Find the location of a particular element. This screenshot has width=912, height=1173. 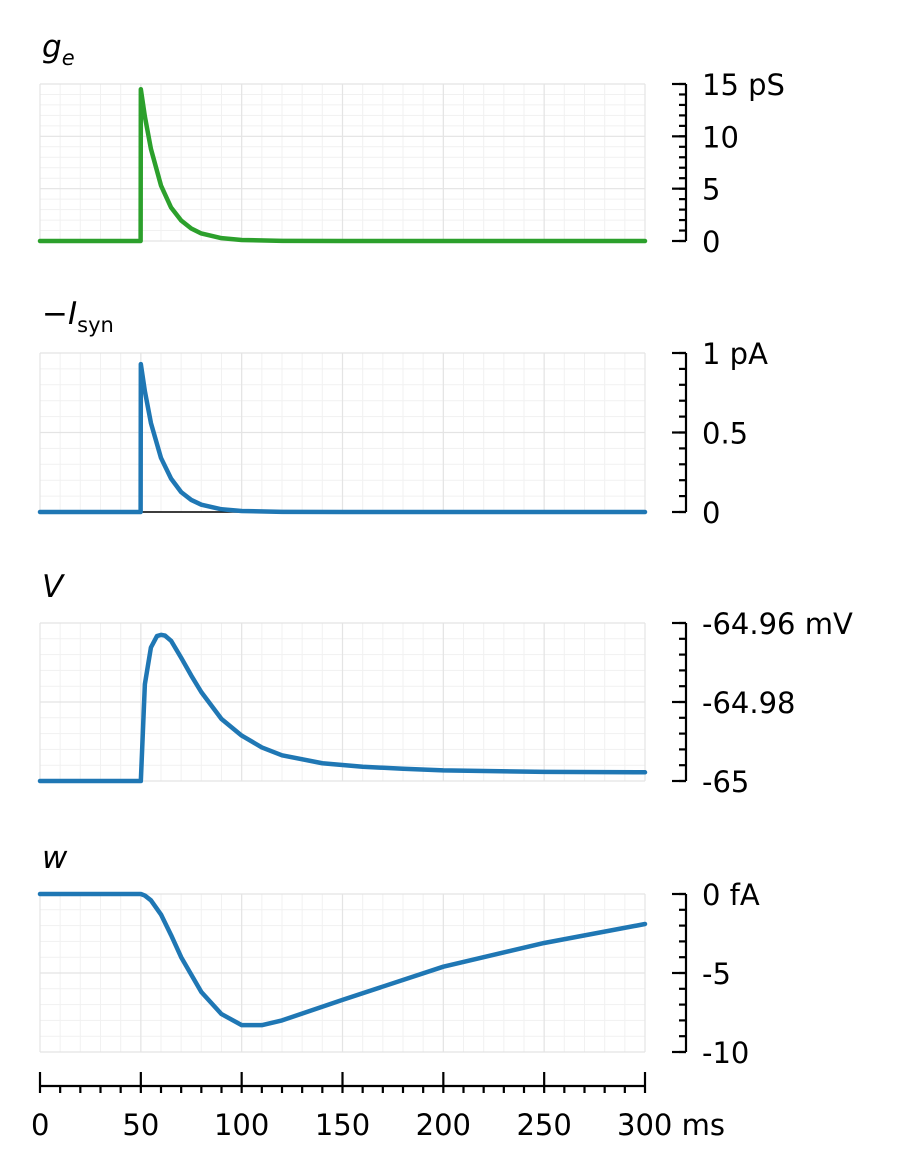

y-tick-label: -65 is located at coordinates (725, 782).